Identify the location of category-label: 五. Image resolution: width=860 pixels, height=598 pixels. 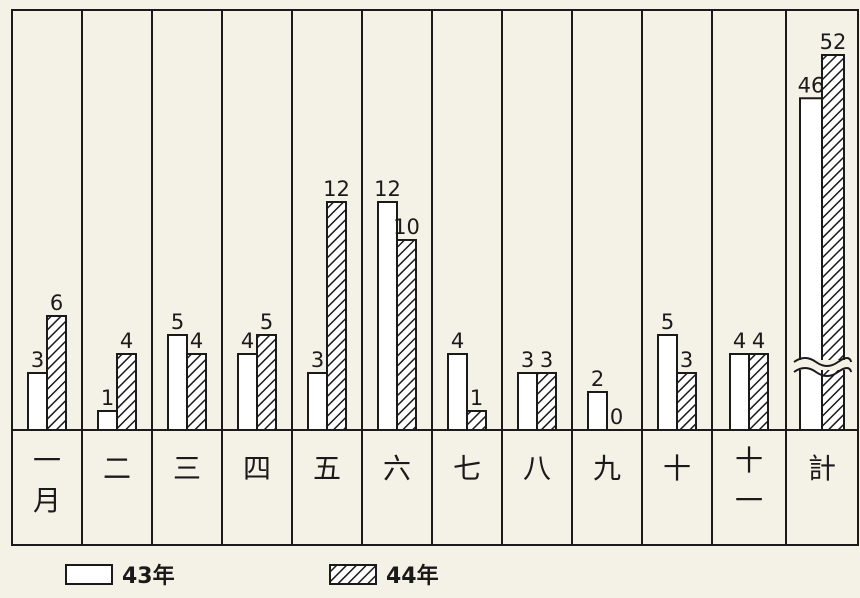
(327, 468).